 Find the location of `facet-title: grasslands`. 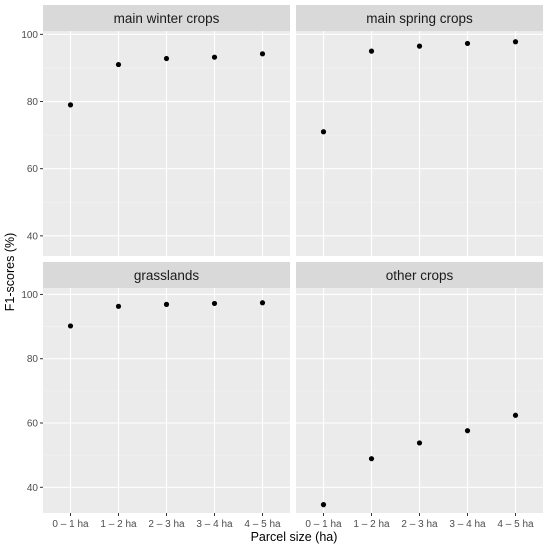

facet-title: grasslands is located at coordinates (167, 275).